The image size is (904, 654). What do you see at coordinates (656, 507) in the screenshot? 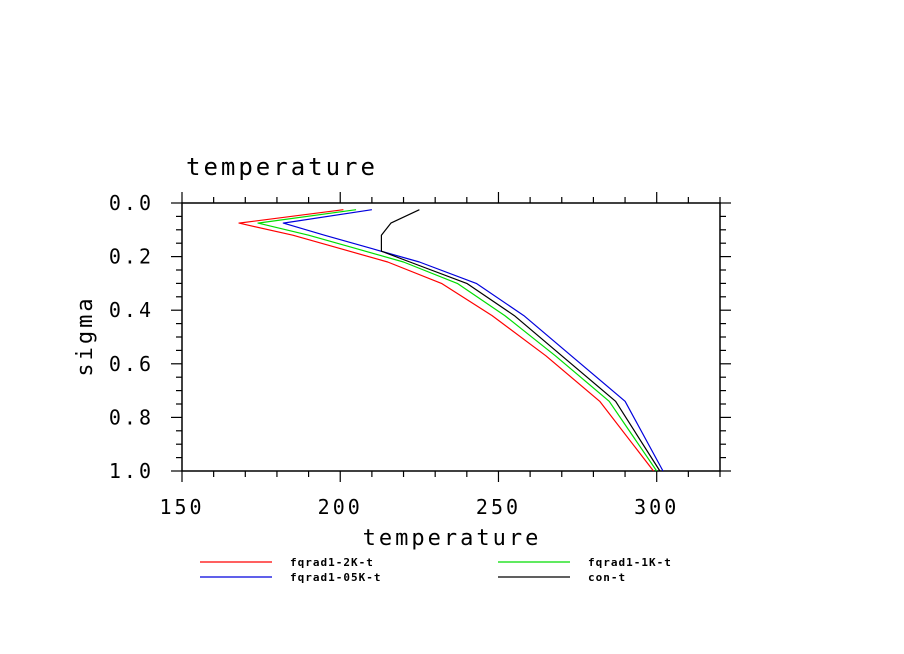
I see `x-tick-label: 300` at bounding box center [656, 507].